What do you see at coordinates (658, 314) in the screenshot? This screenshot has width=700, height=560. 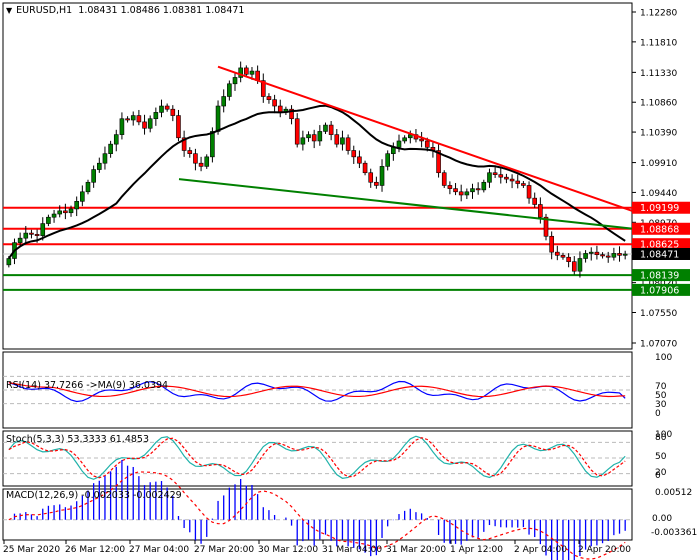 I see `price-tick-label: 1.07550` at bounding box center [658, 314].